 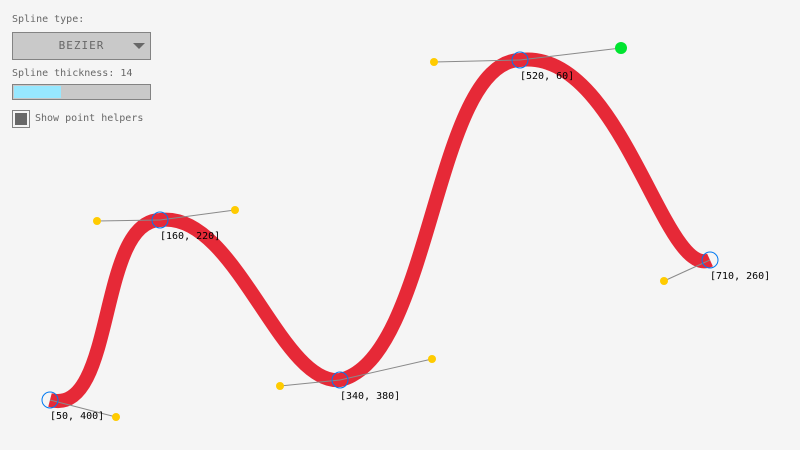 I want to click on dropdown-arrow-icon, so click(x=139, y=46).